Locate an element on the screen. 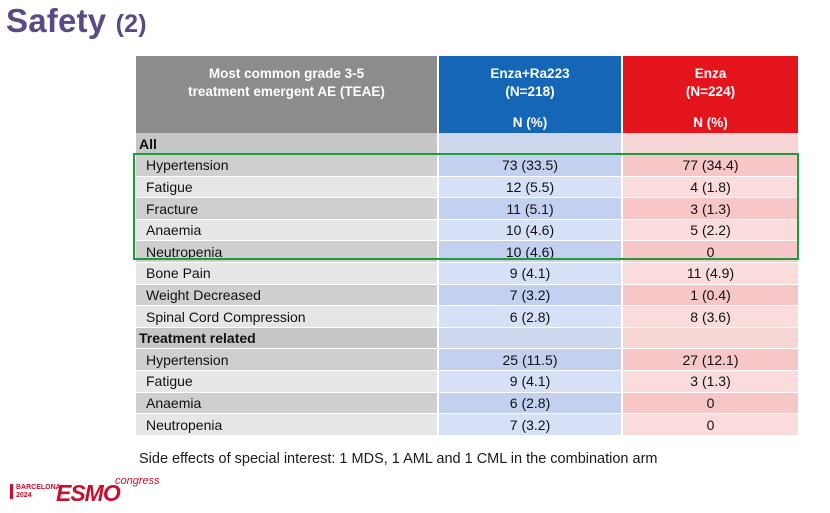  table-row: Weight Decreased 7 (3.2) 1 (0.4) is located at coordinates (467, 295).